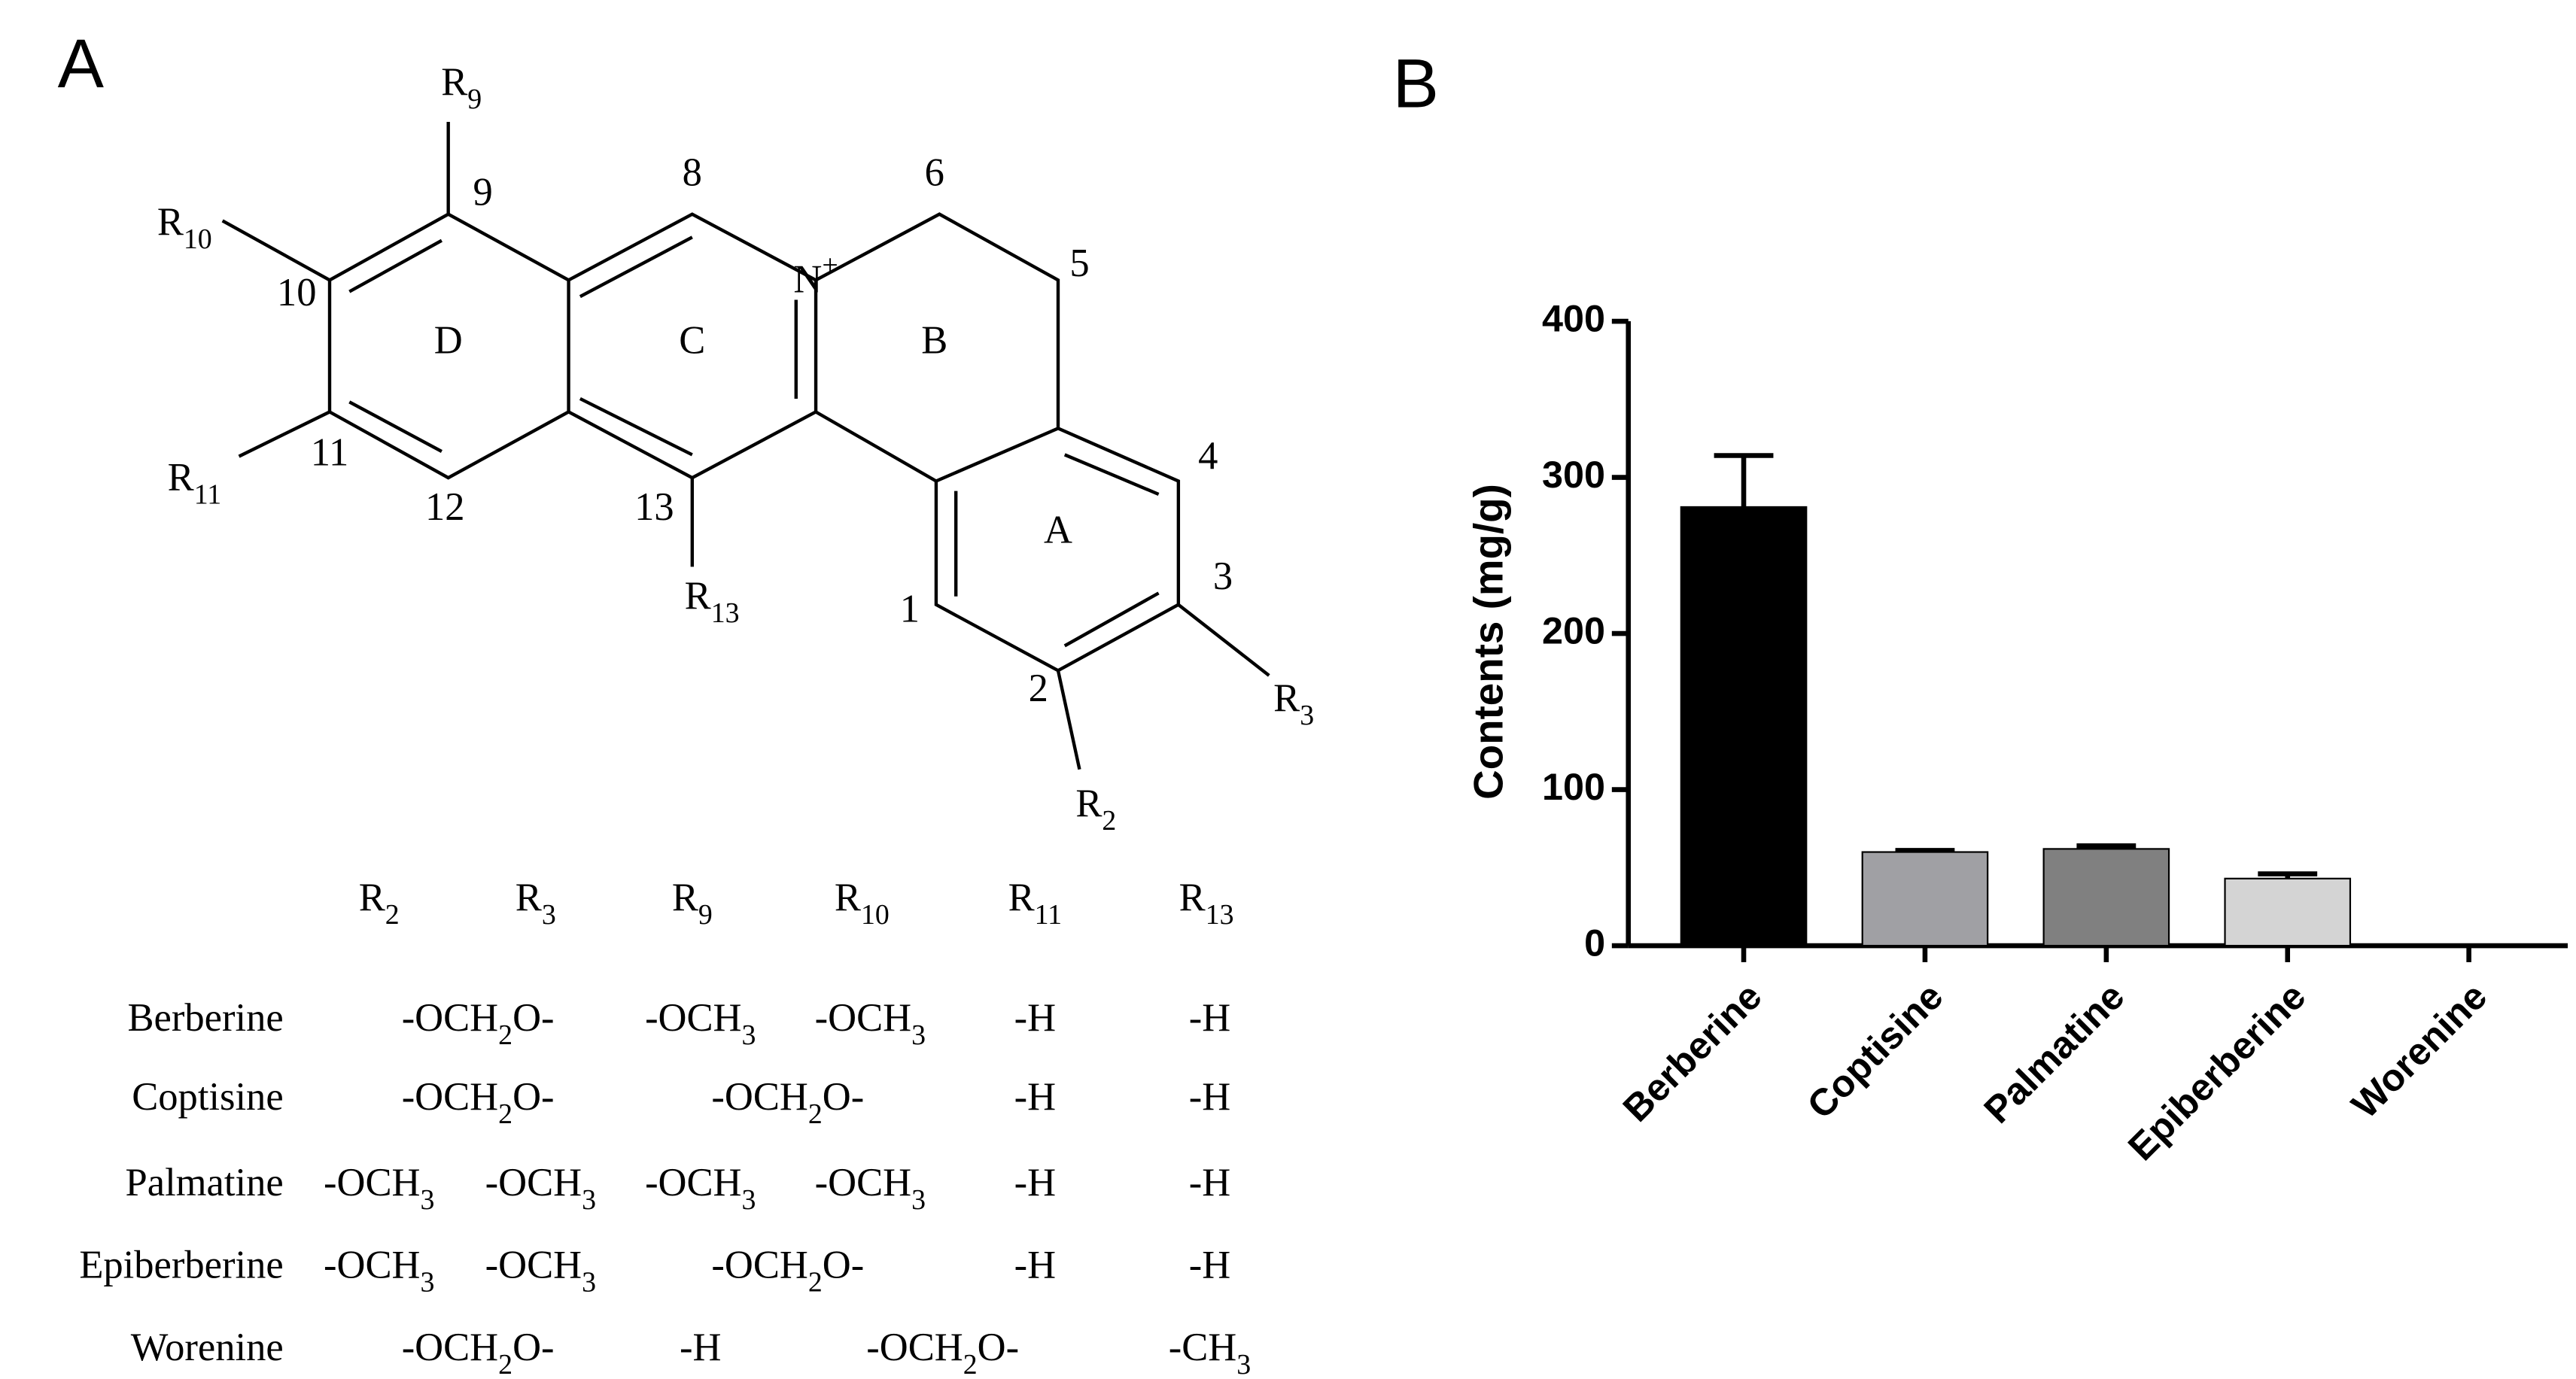 The width and height of the screenshot is (2576, 1379). Describe the element at coordinates (194, 484) in the screenshot. I see `atom-label: R11` at that location.